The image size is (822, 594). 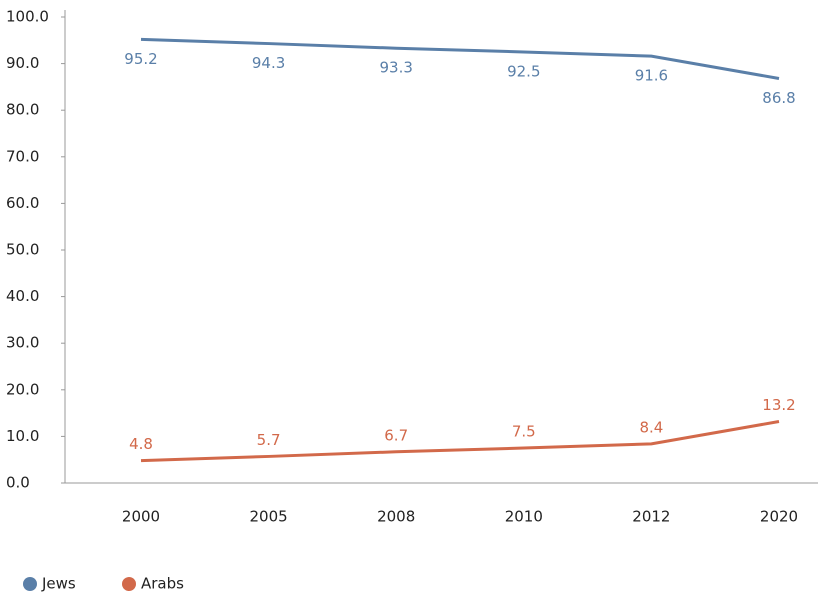 What do you see at coordinates (58, 584) in the screenshot?
I see `legend-label: Jews` at bounding box center [58, 584].